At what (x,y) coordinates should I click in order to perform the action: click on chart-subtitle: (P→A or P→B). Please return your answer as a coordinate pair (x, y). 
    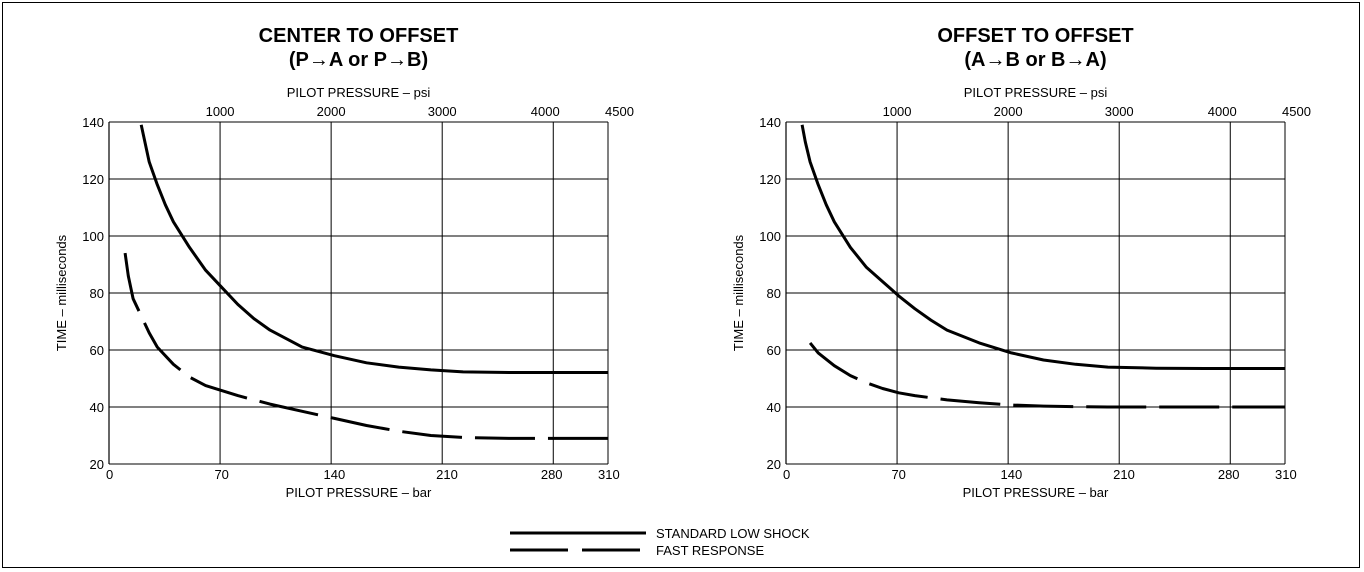
    Looking at the image, I should click on (358, 60).